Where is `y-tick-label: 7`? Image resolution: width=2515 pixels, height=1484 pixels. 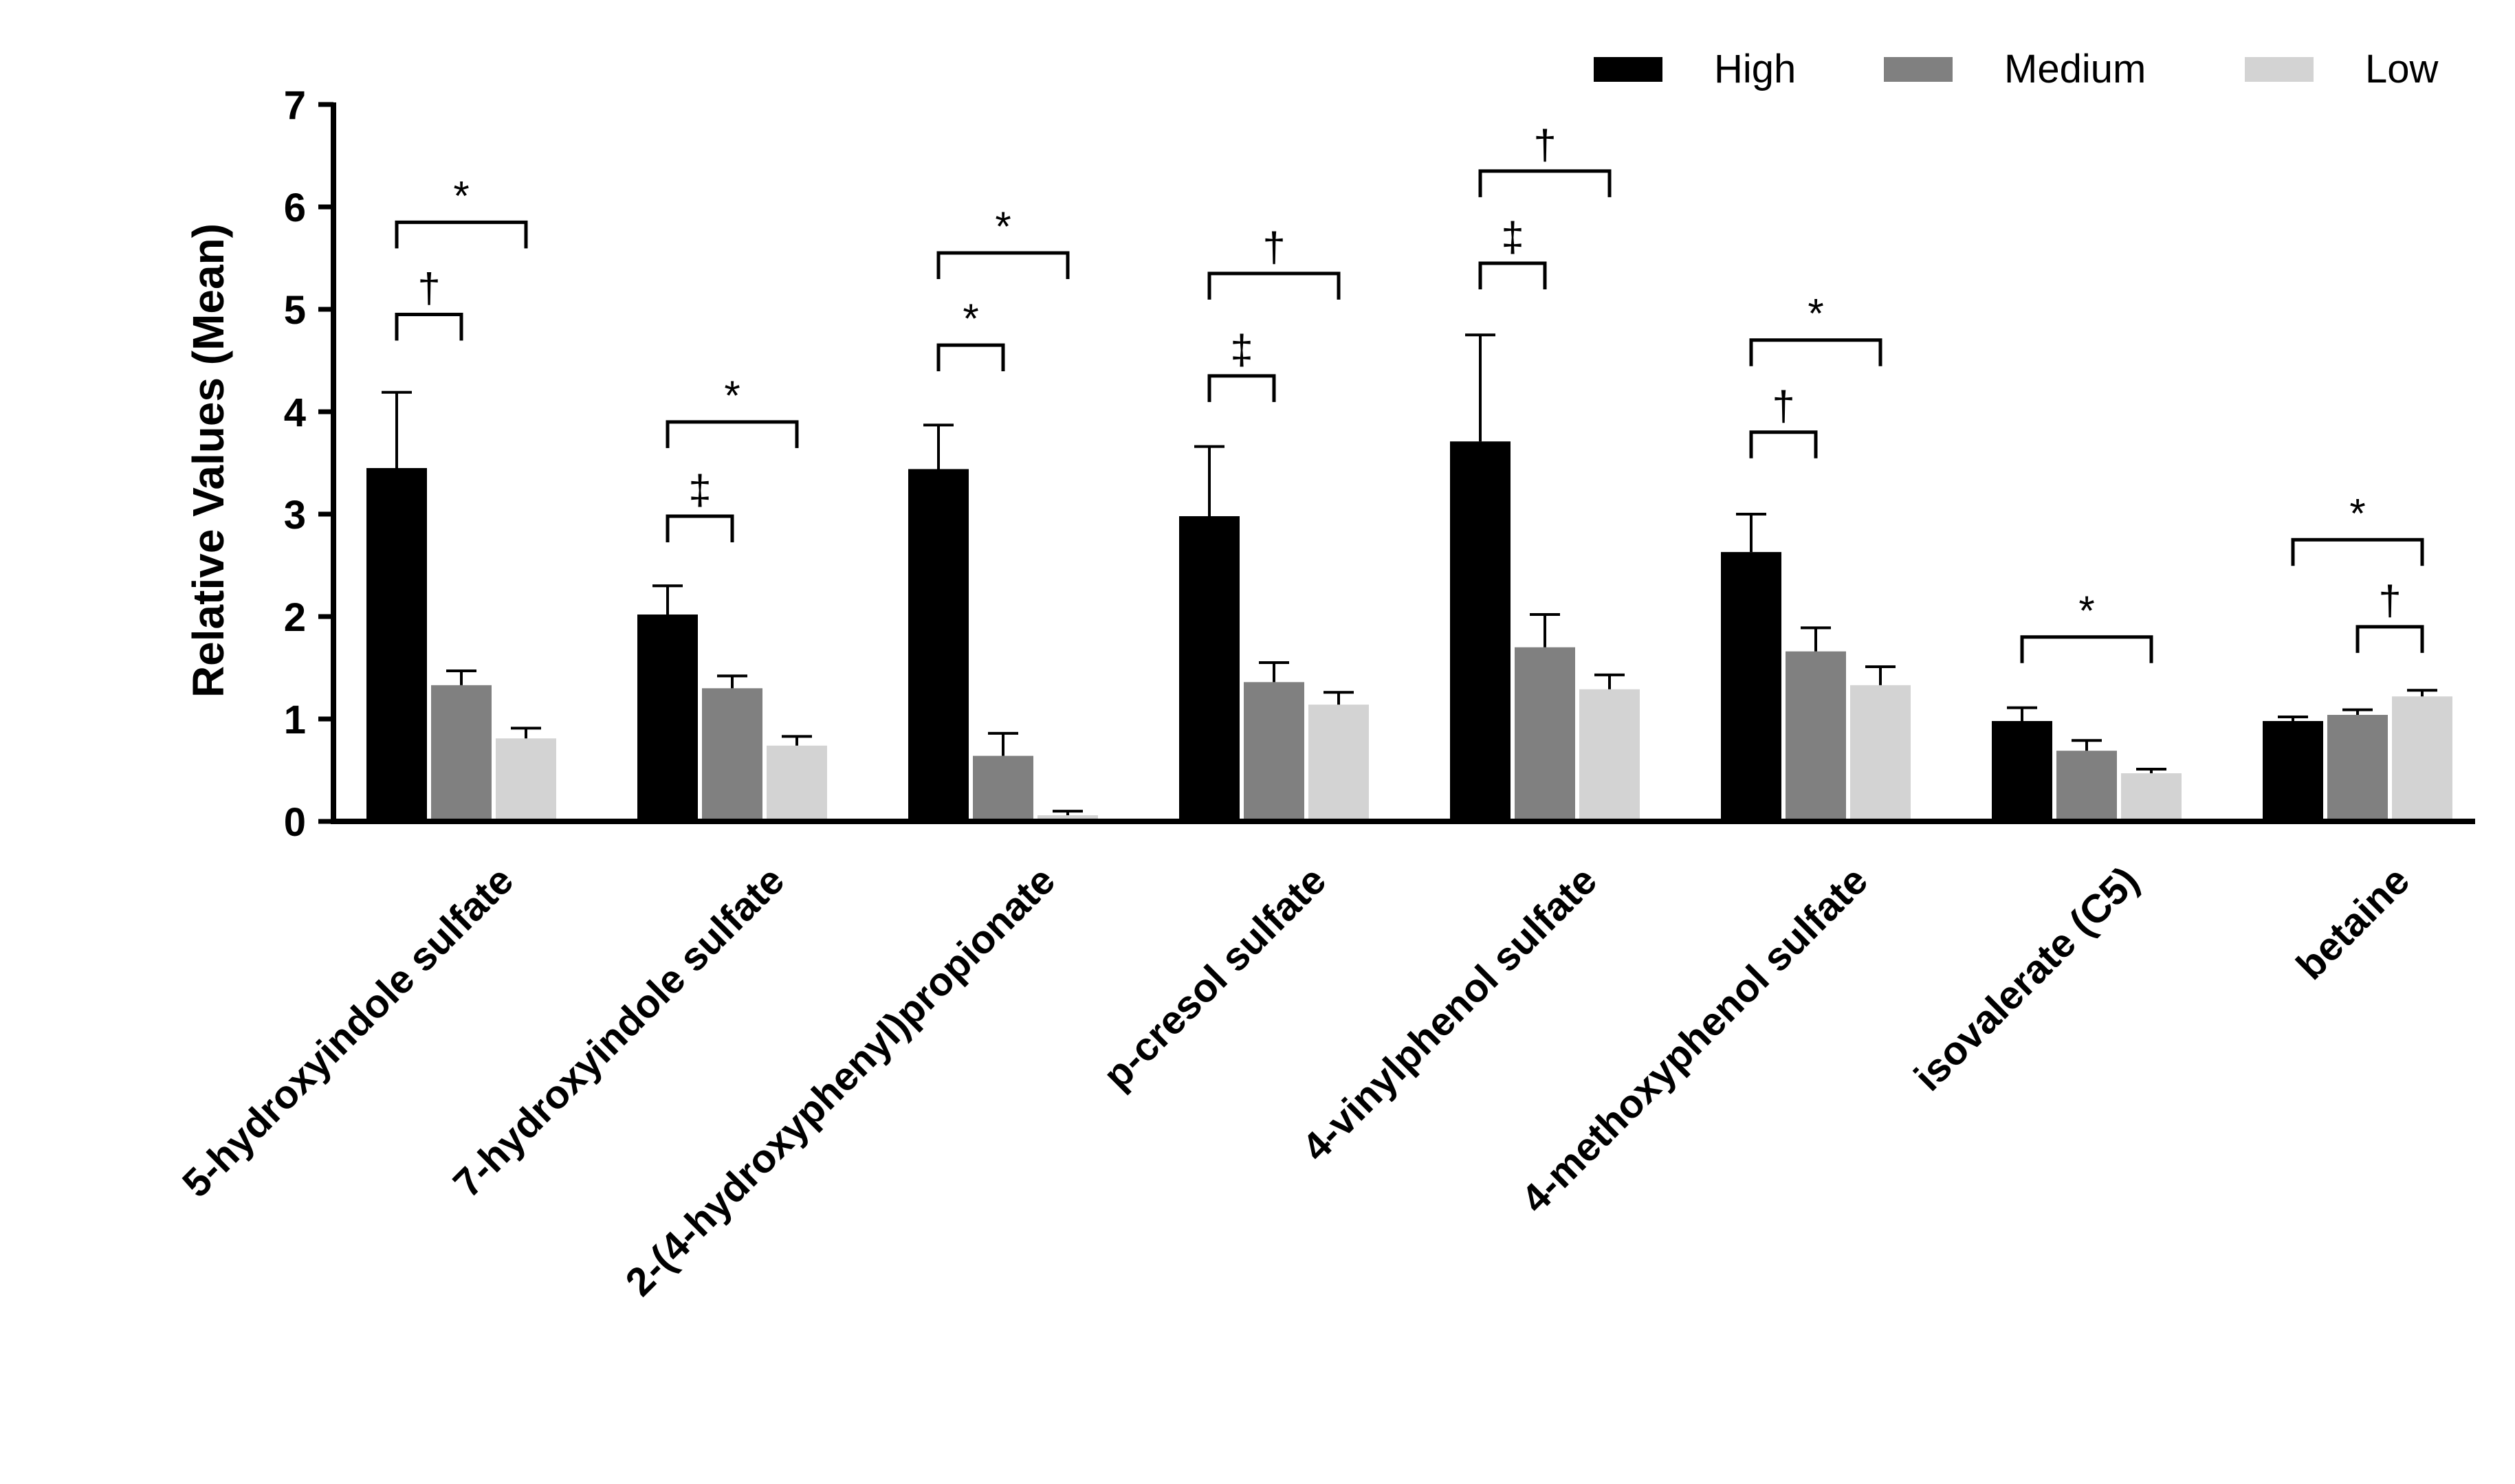
y-tick-label: 7 is located at coordinates (295, 106).